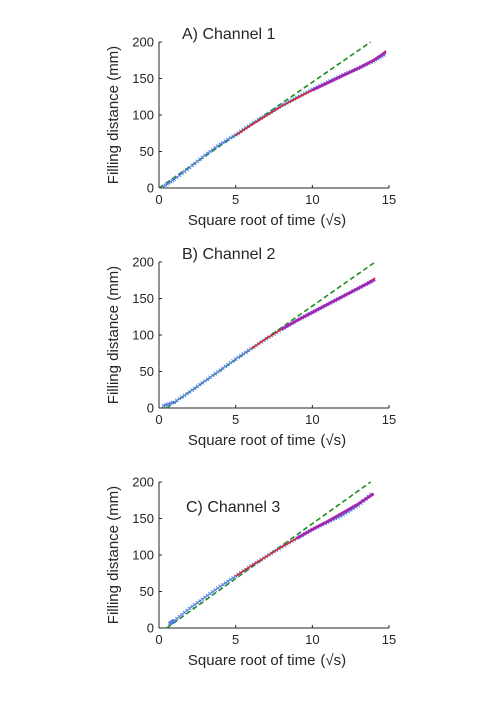 The height and width of the screenshot is (710, 498). What do you see at coordinates (228, 34) in the screenshot?
I see `panel-title: A) Channel 1` at bounding box center [228, 34].